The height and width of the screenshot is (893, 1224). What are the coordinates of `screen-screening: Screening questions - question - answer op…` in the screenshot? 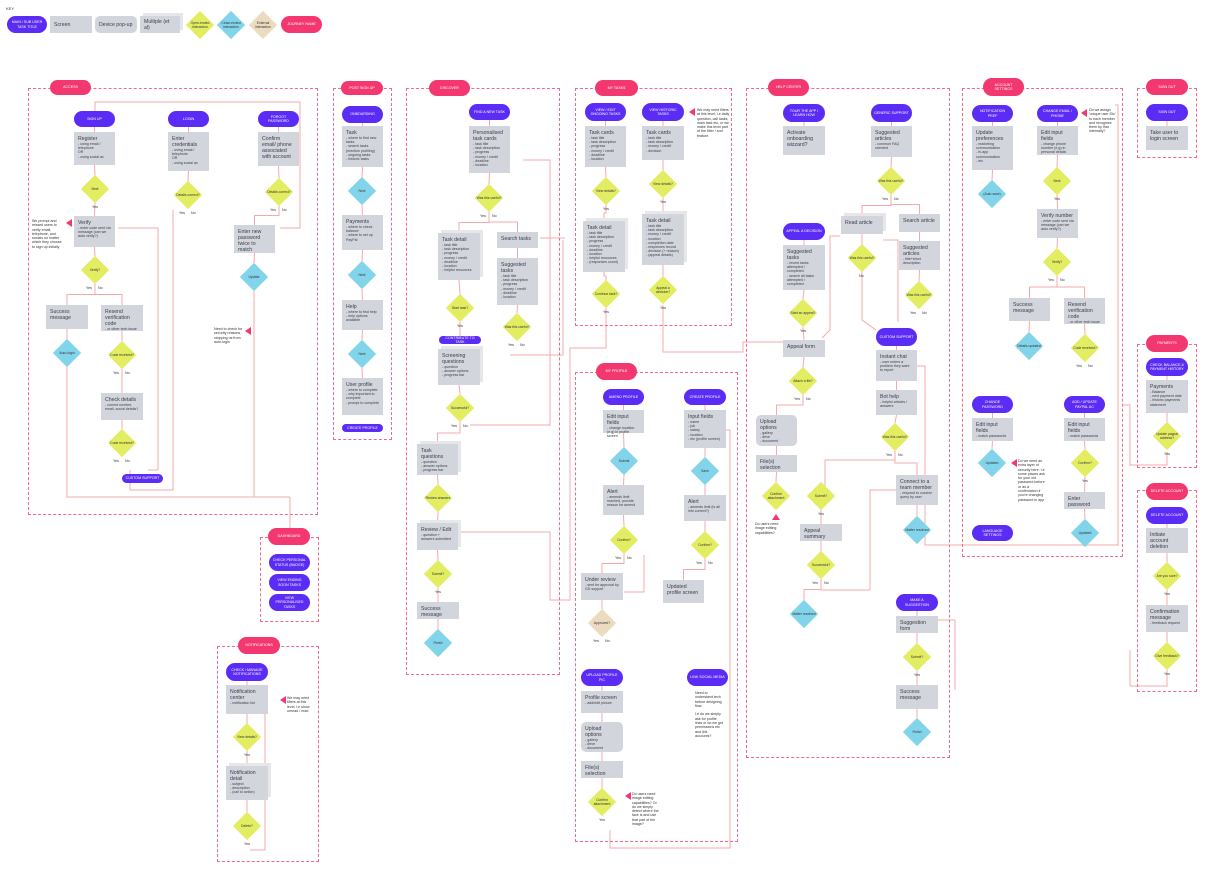 It's located at (459, 367).